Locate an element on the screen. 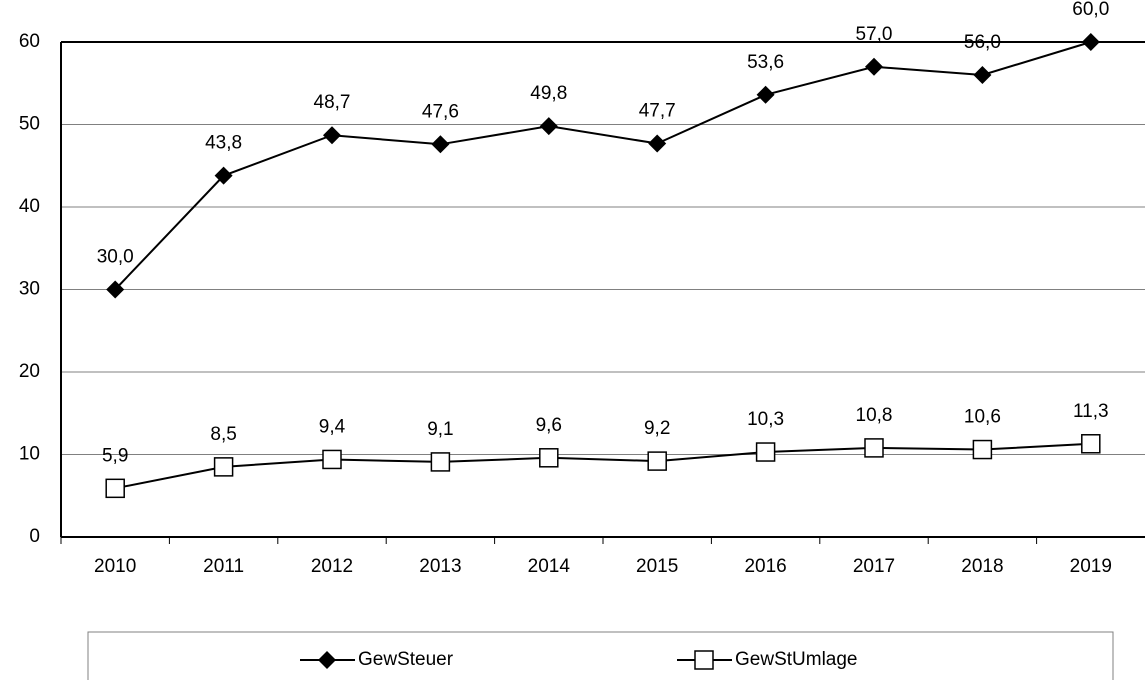 The width and height of the screenshot is (1146, 680). x-tick-label: 2017 is located at coordinates (874, 566).